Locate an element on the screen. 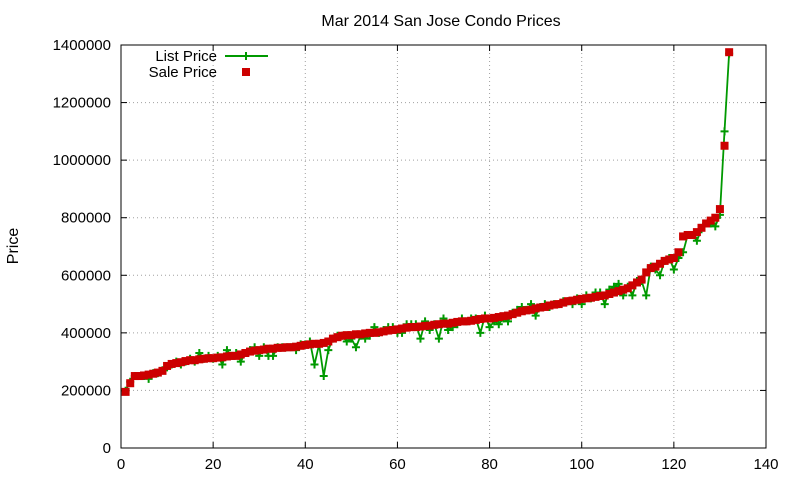 This screenshot has height=480, width=800. x-tick-label: 80 is located at coordinates (489, 464).